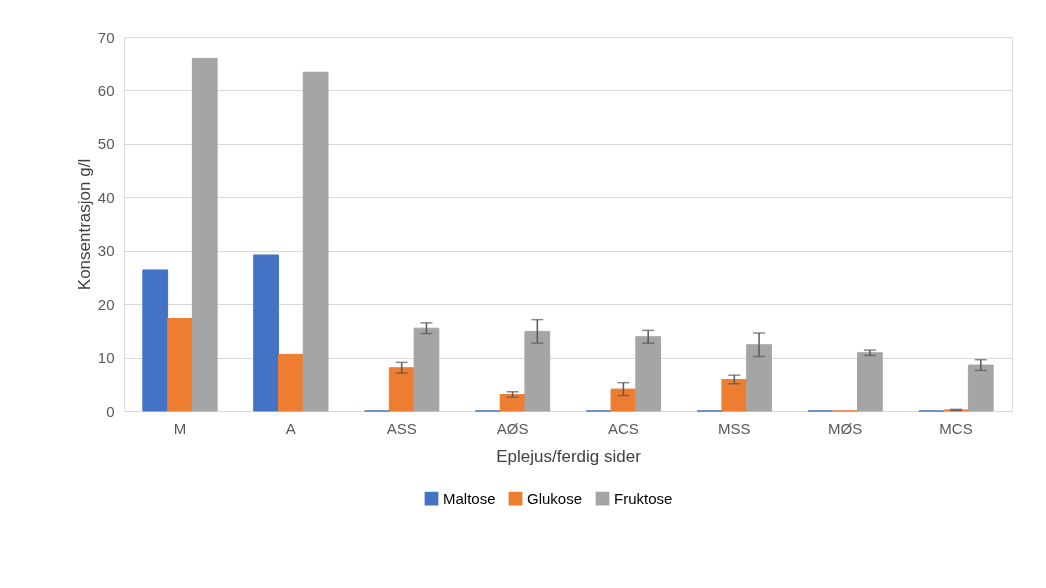 The image size is (1046, 588). Describe the element at coordinates (555, 498) in the screenshot. I see `legend-label: Glukose` at that location.